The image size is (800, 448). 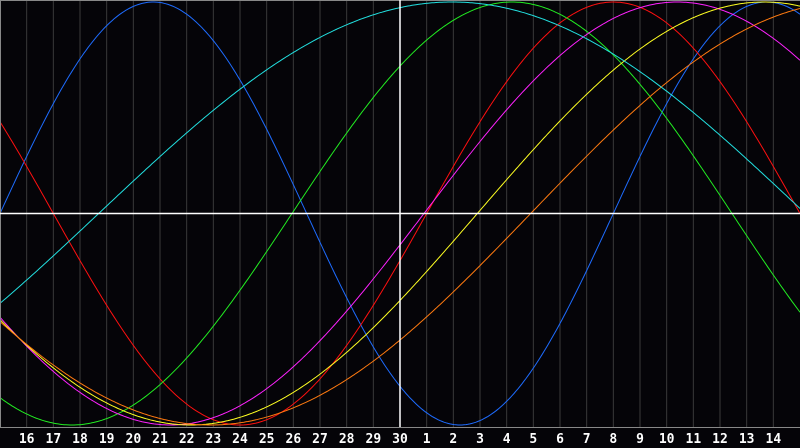 What do you see at coordinates (774, 439) in the screenshot?
I see `x-tick-label: 14` at bounding box center [774, 439].